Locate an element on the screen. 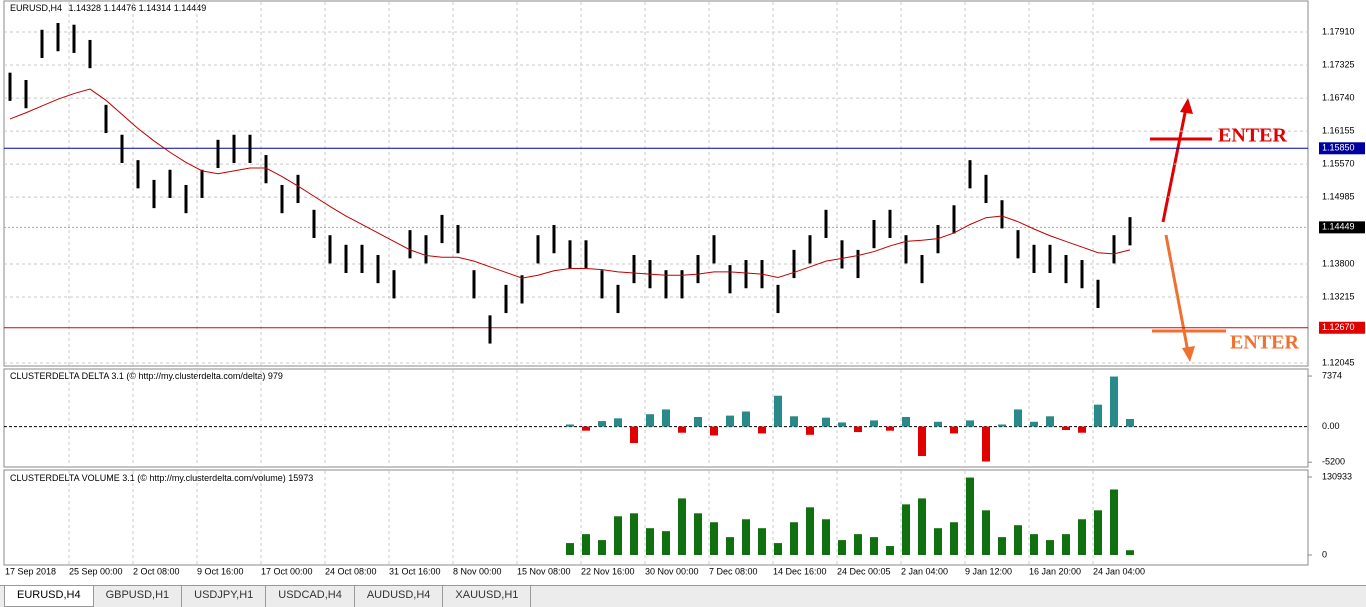 The width and height of the screenshot is (1366, 607). chart-tab: USDCAD,H4 is located at coordinates (310, 596).